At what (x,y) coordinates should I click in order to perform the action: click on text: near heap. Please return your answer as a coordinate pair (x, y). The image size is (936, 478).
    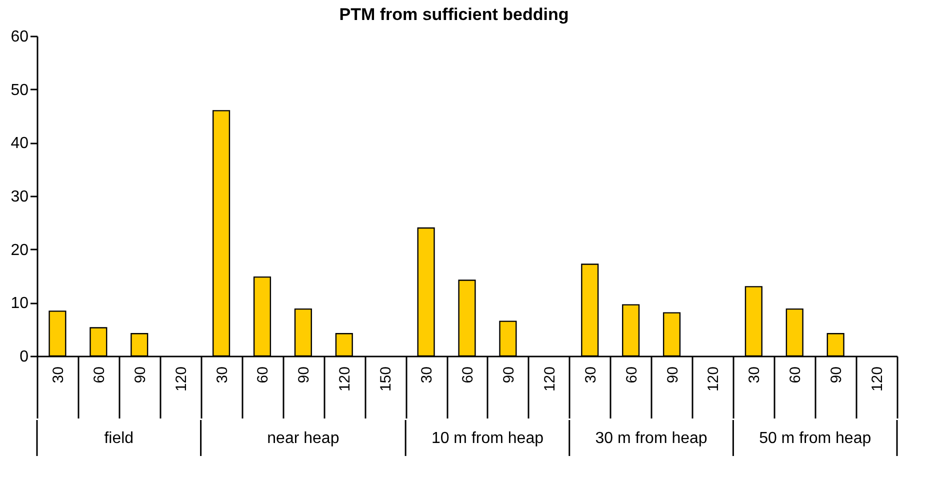
    Looking at the image, I should click on (303, 438).